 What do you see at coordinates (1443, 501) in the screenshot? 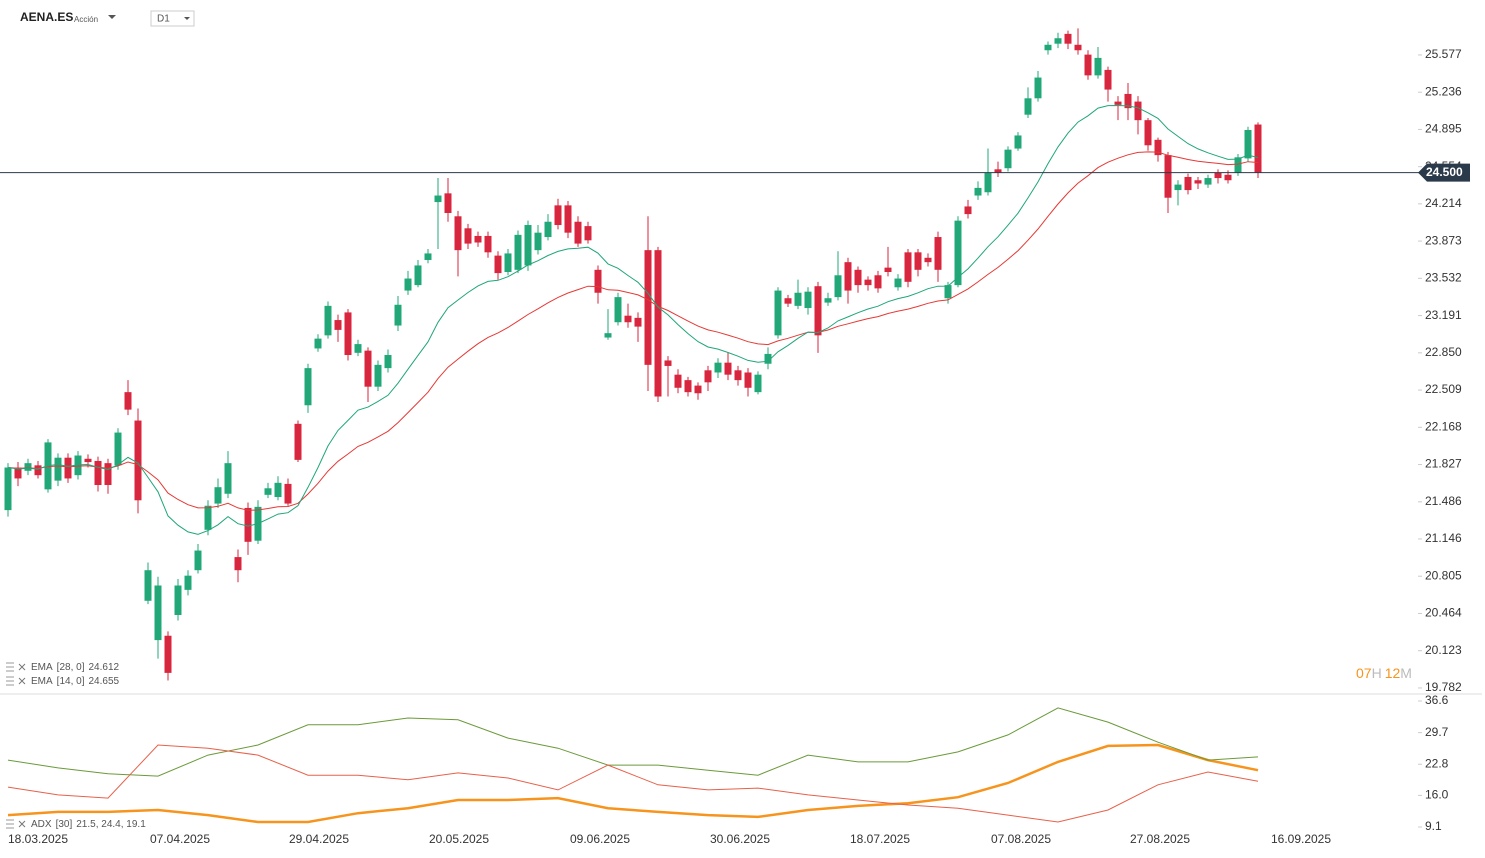
I see `y-tick-label: 21.486` at bounding box center [1443, 501].